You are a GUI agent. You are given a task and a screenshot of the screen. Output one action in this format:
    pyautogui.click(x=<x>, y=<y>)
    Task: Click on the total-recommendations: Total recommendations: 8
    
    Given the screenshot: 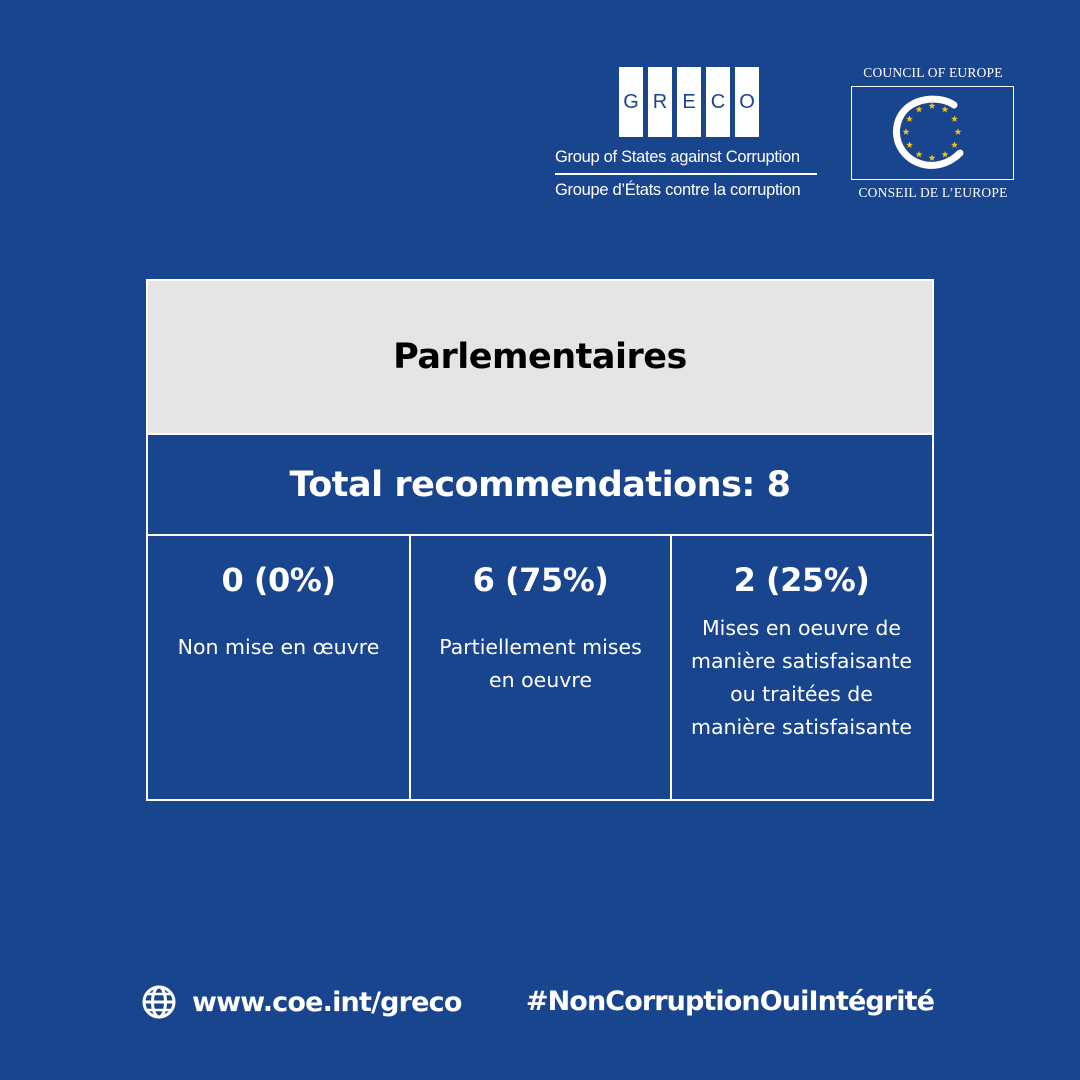 What is the action you would take?
    pyautogui.click(x=540, y=484)
    